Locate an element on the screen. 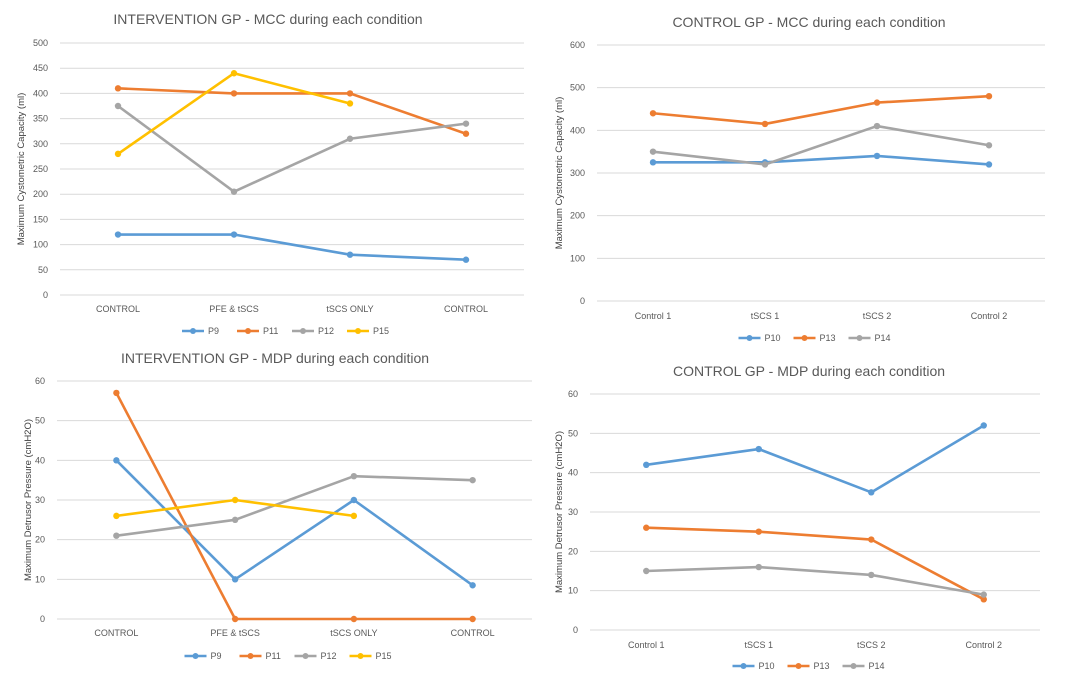 Image resolution: width=1080 pixels, height=684 pixels. y-tick-label: 250 is located at coordinates (40, 169).